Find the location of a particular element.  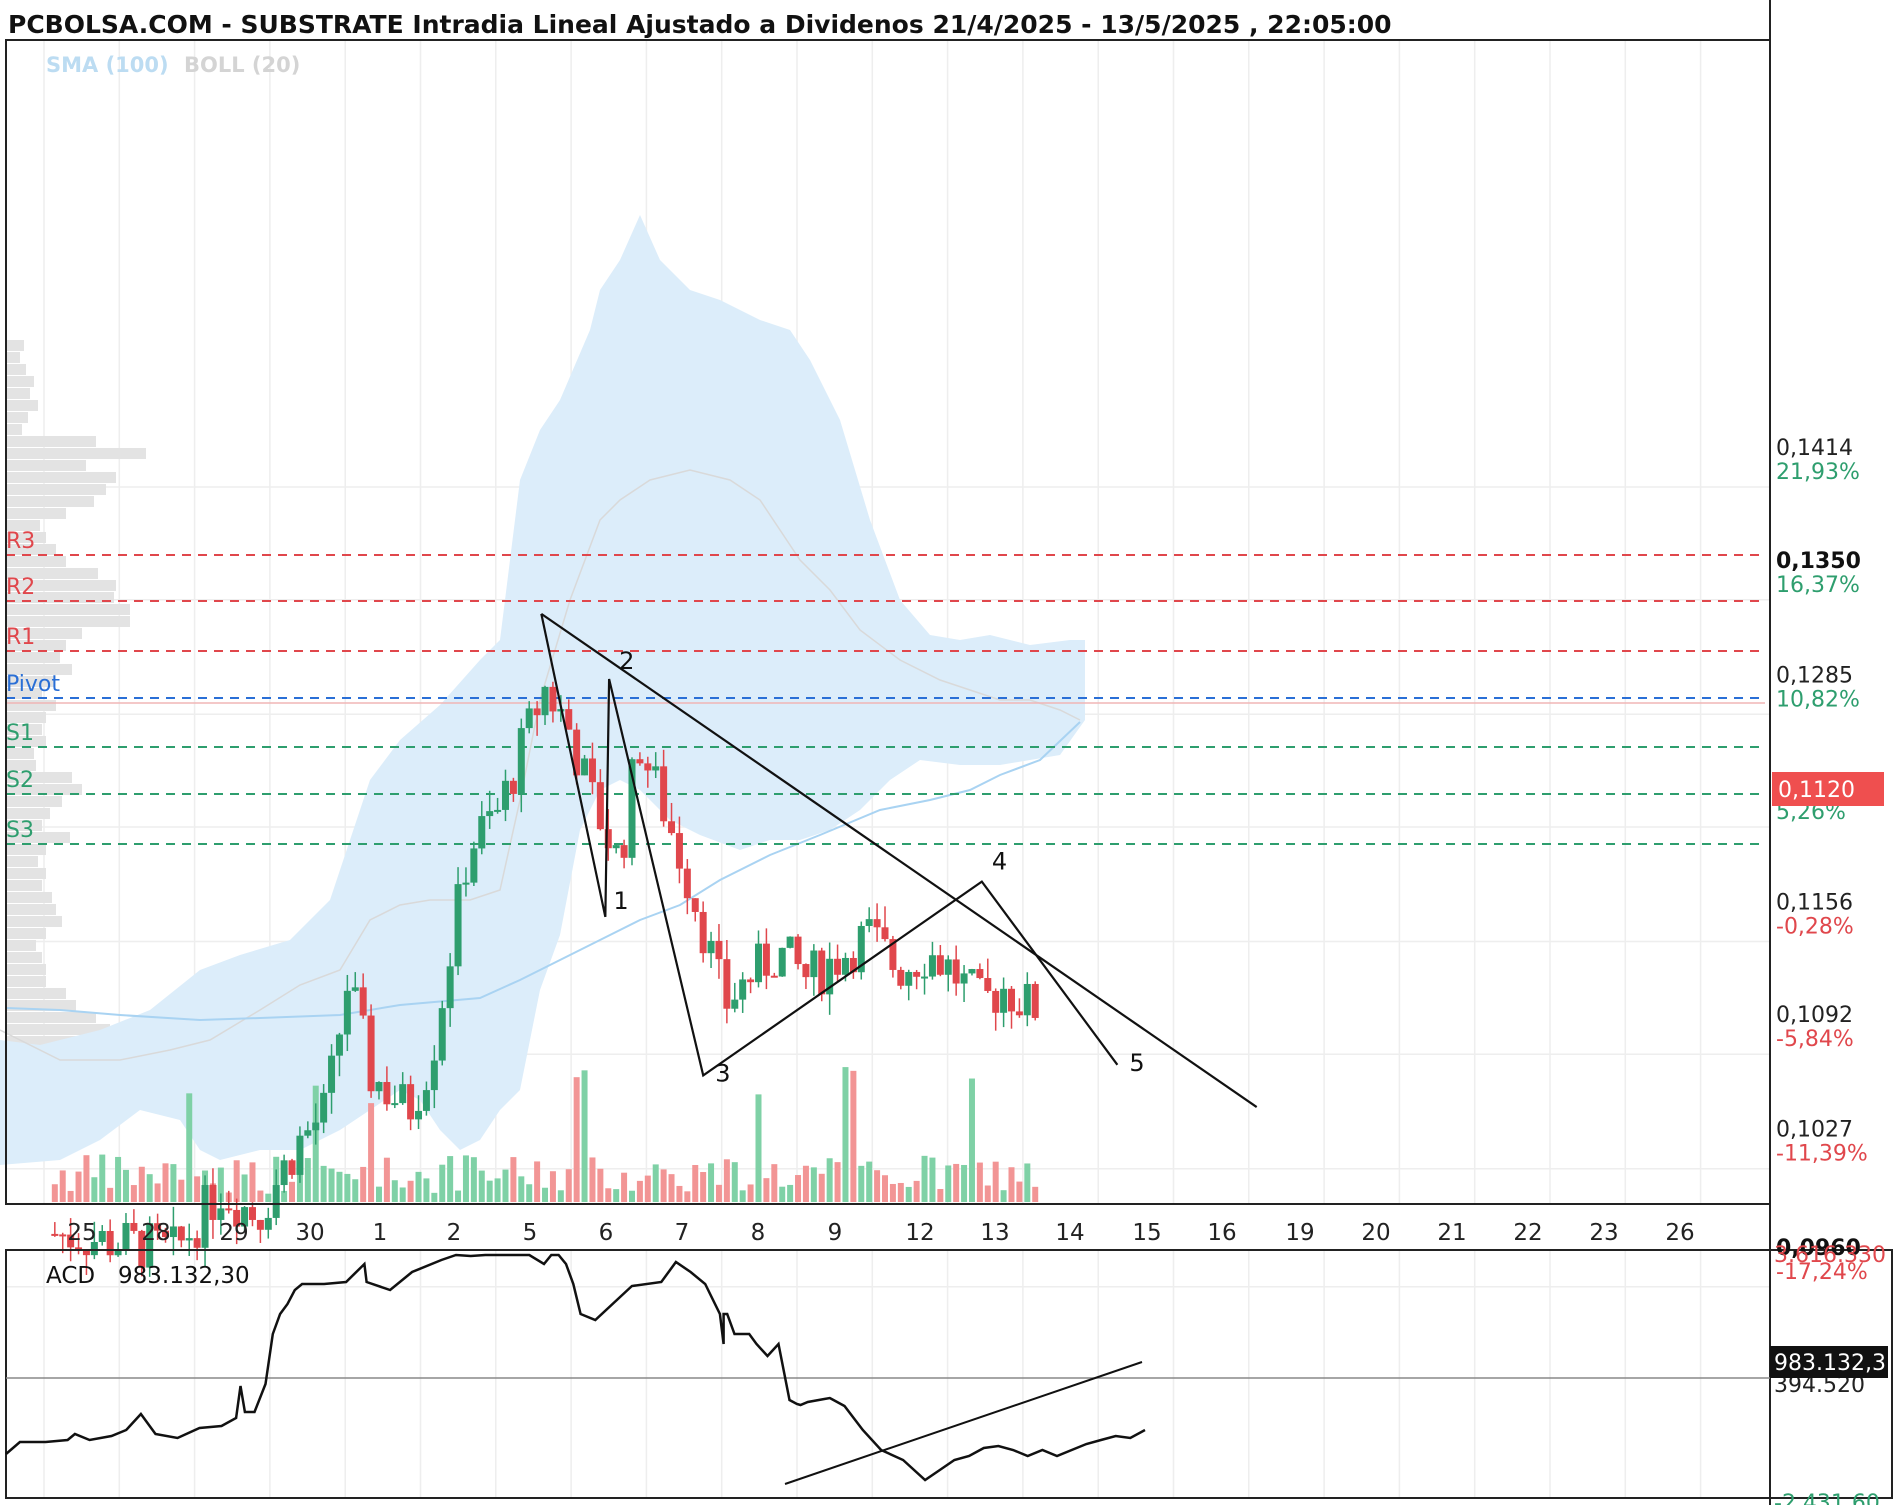

acd-tick-label: -2.431.60 is located at coordinates (1827, 1498).